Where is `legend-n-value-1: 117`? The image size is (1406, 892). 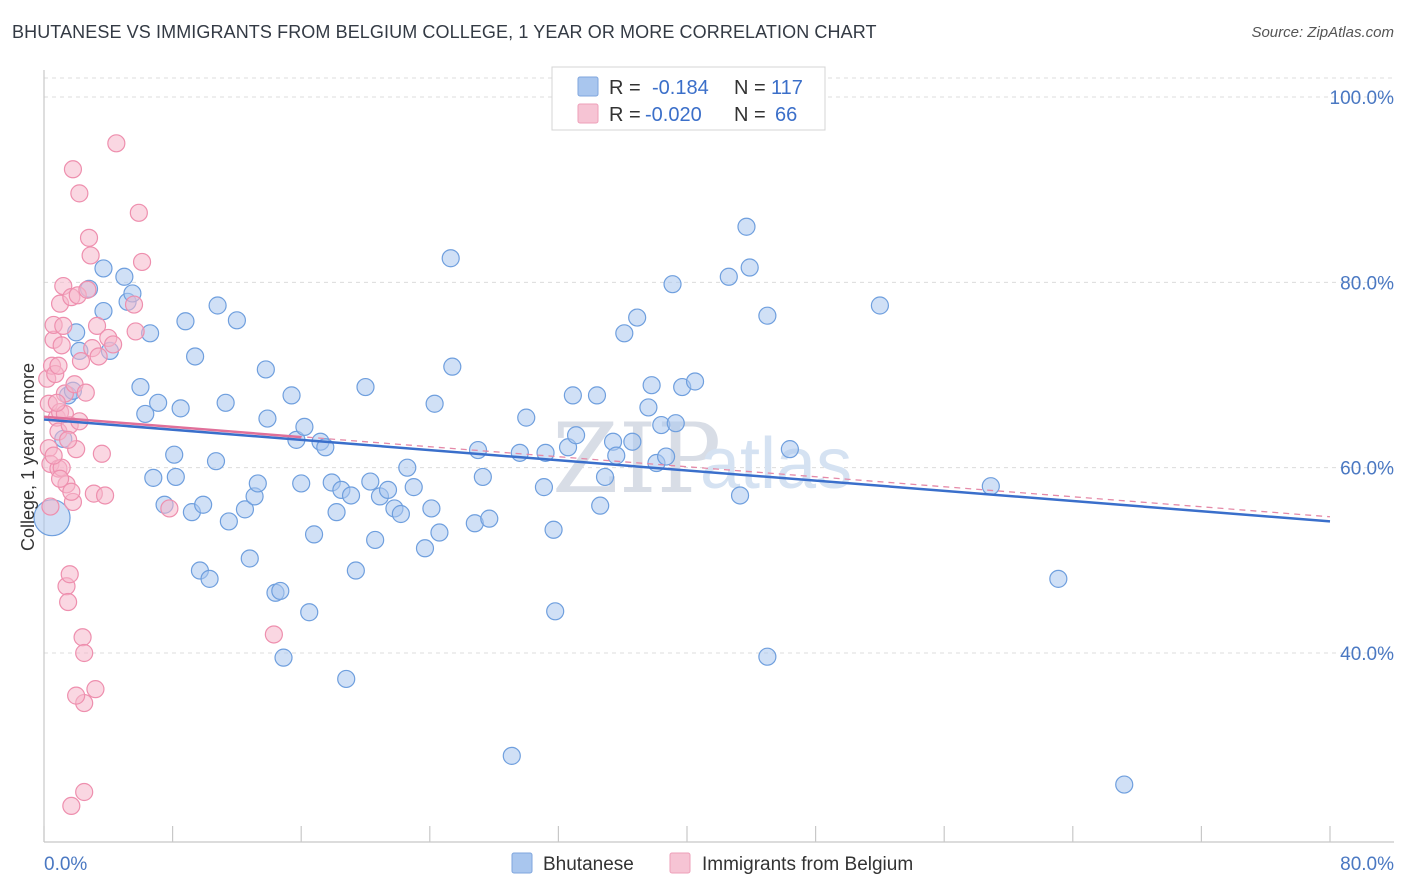
legend-n-value-1: 117 is located at coordinates (787, 88).